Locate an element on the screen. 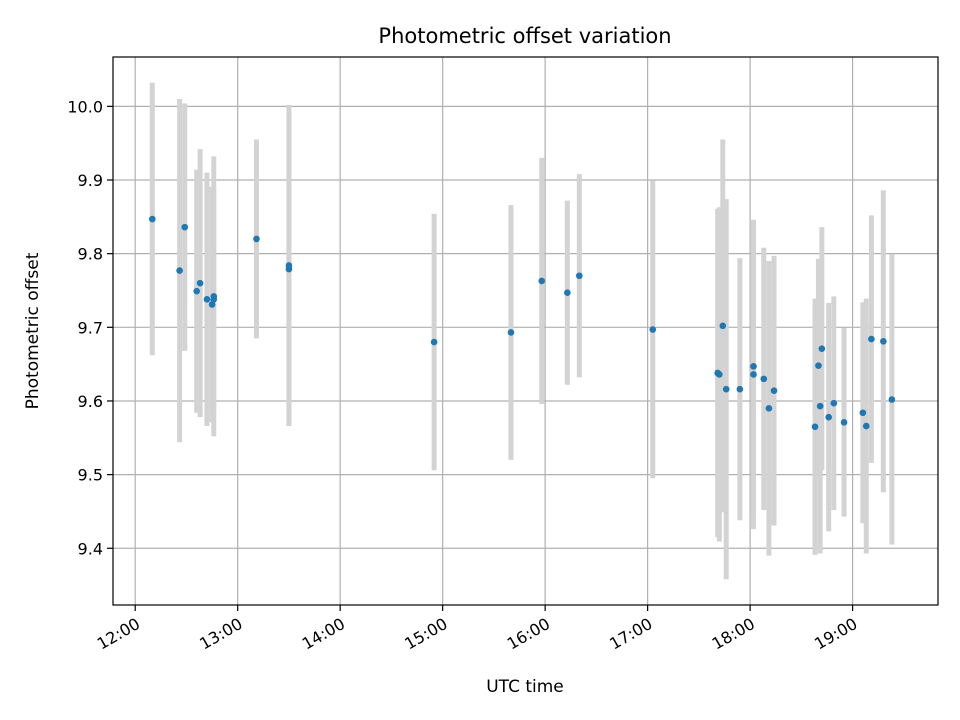 The height and width of the screenshot is (720, 960). chart-title: Photometric offset variation is located at coordinates (524, 36).